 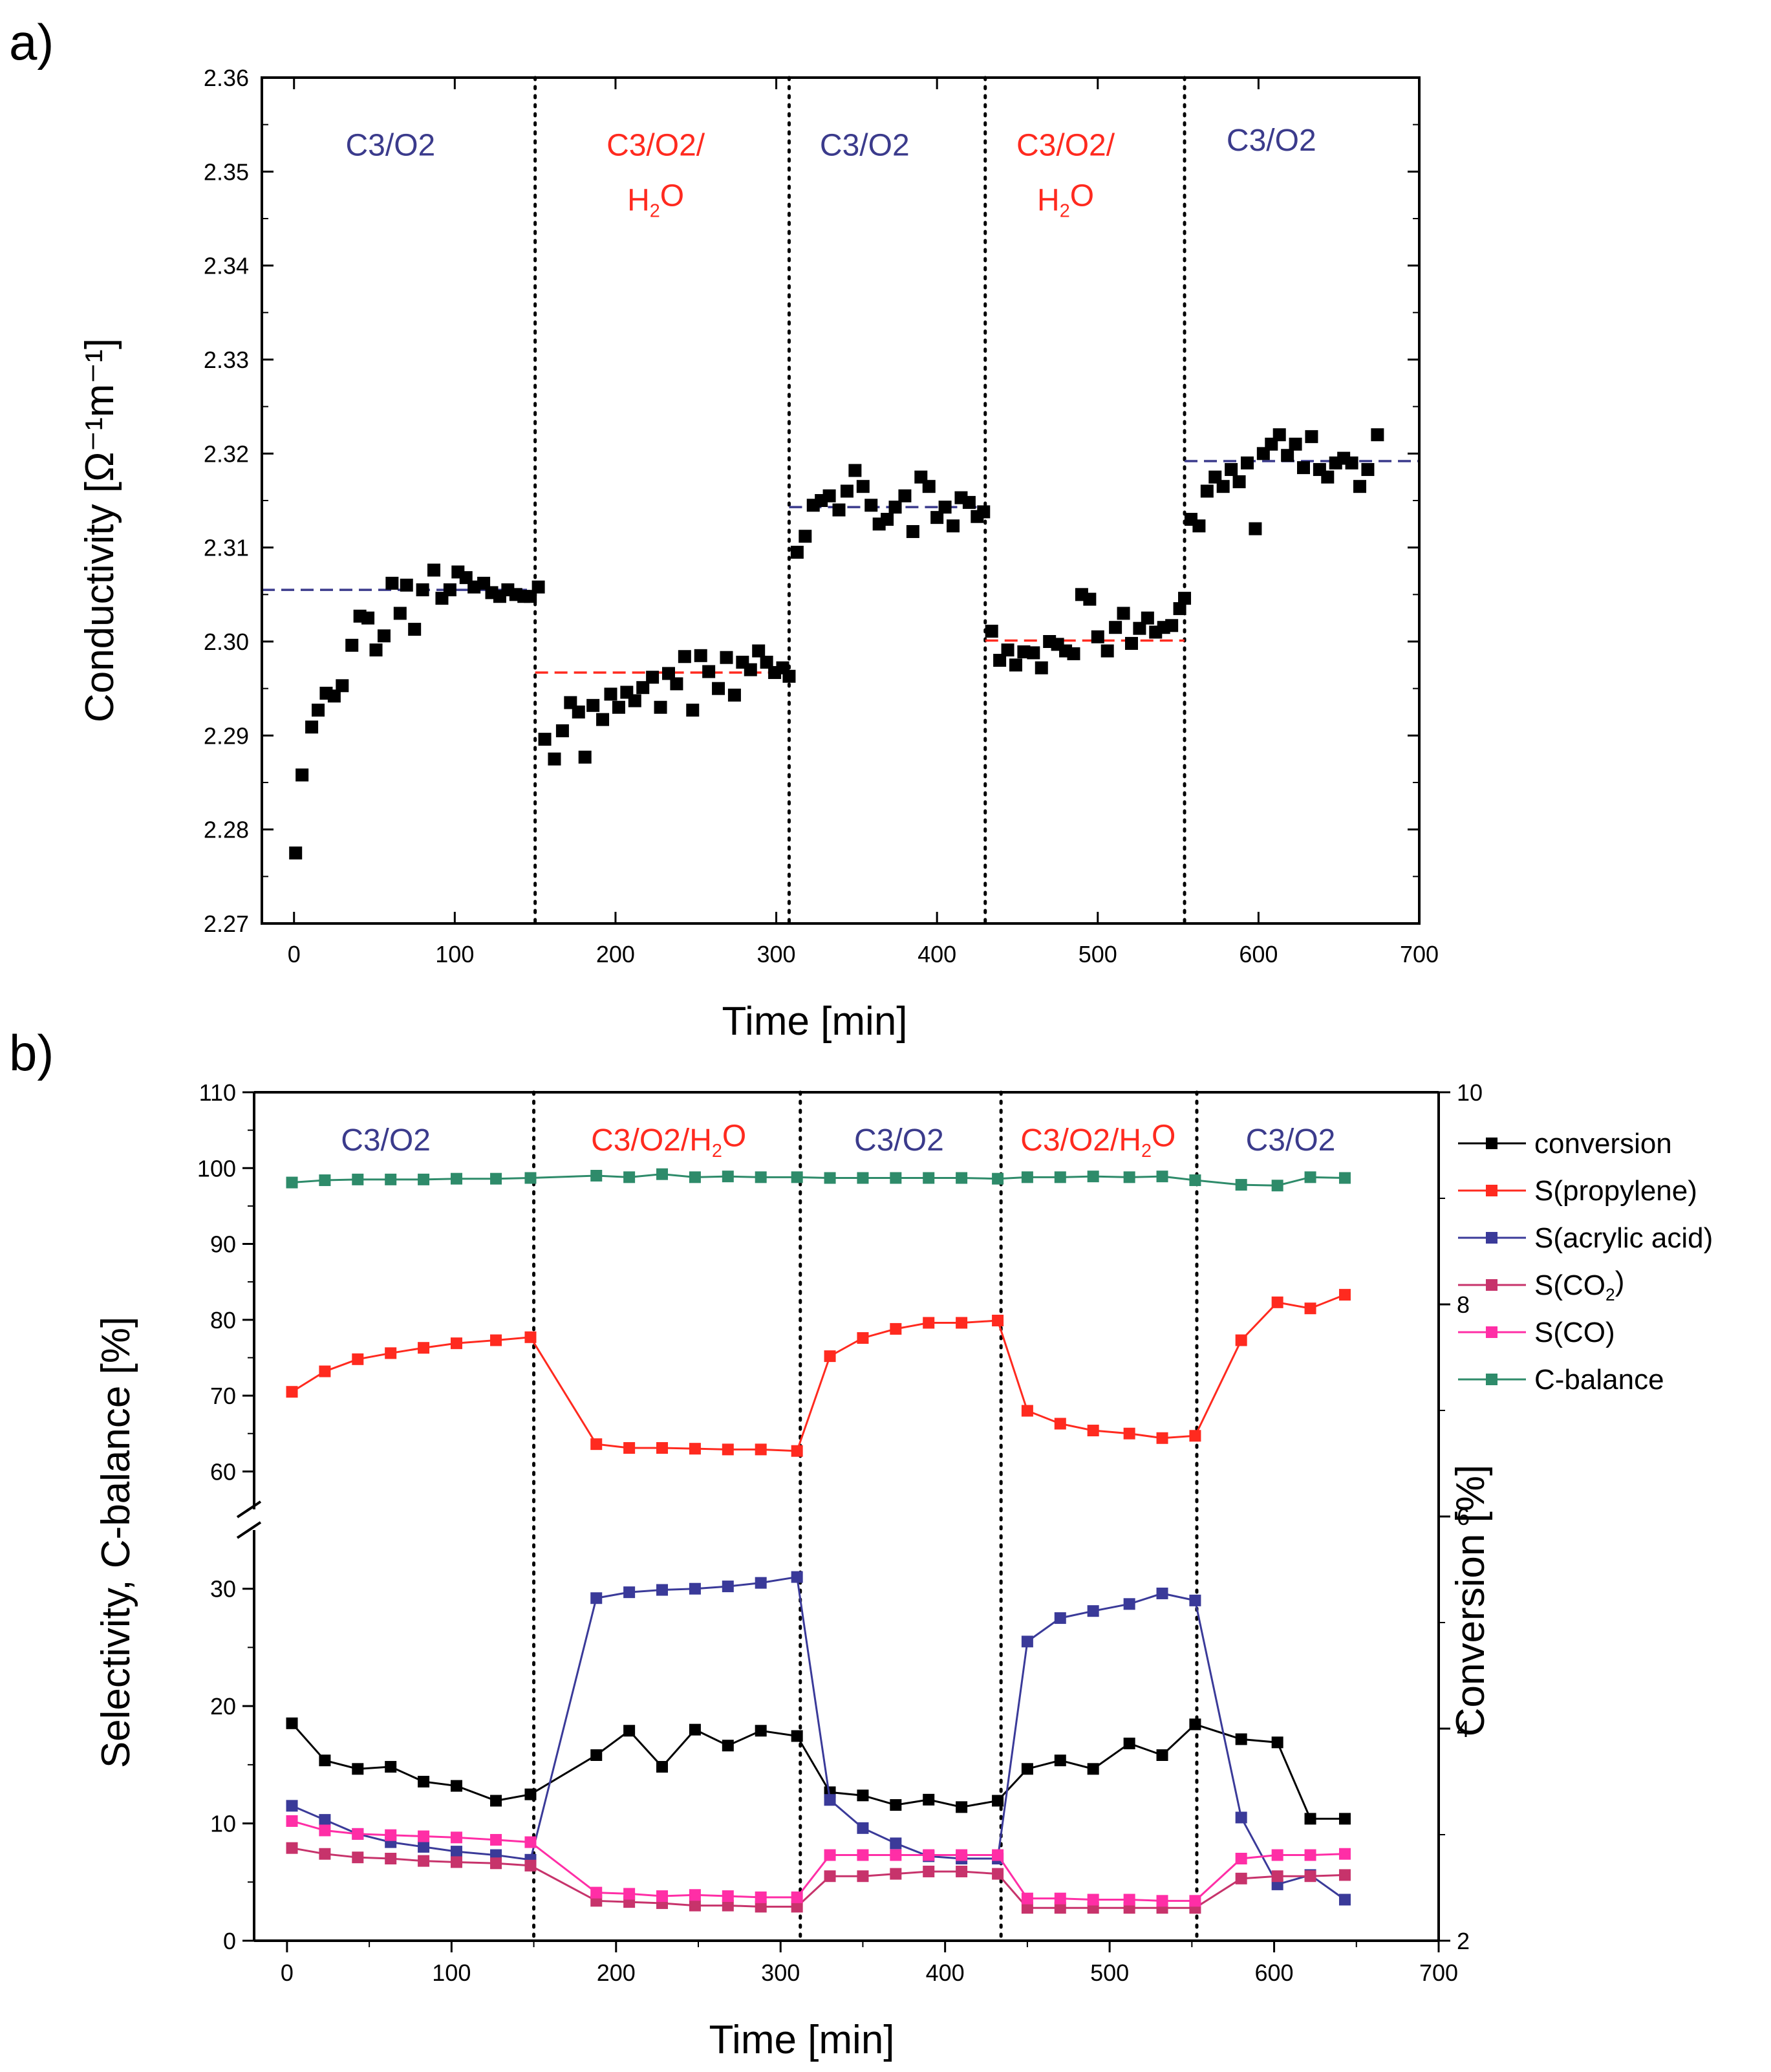 What do you see at coordinates (229, 1941) in the screenshot?
I see `y-left-tick-label: 0` at bounding box center [229, 1941].